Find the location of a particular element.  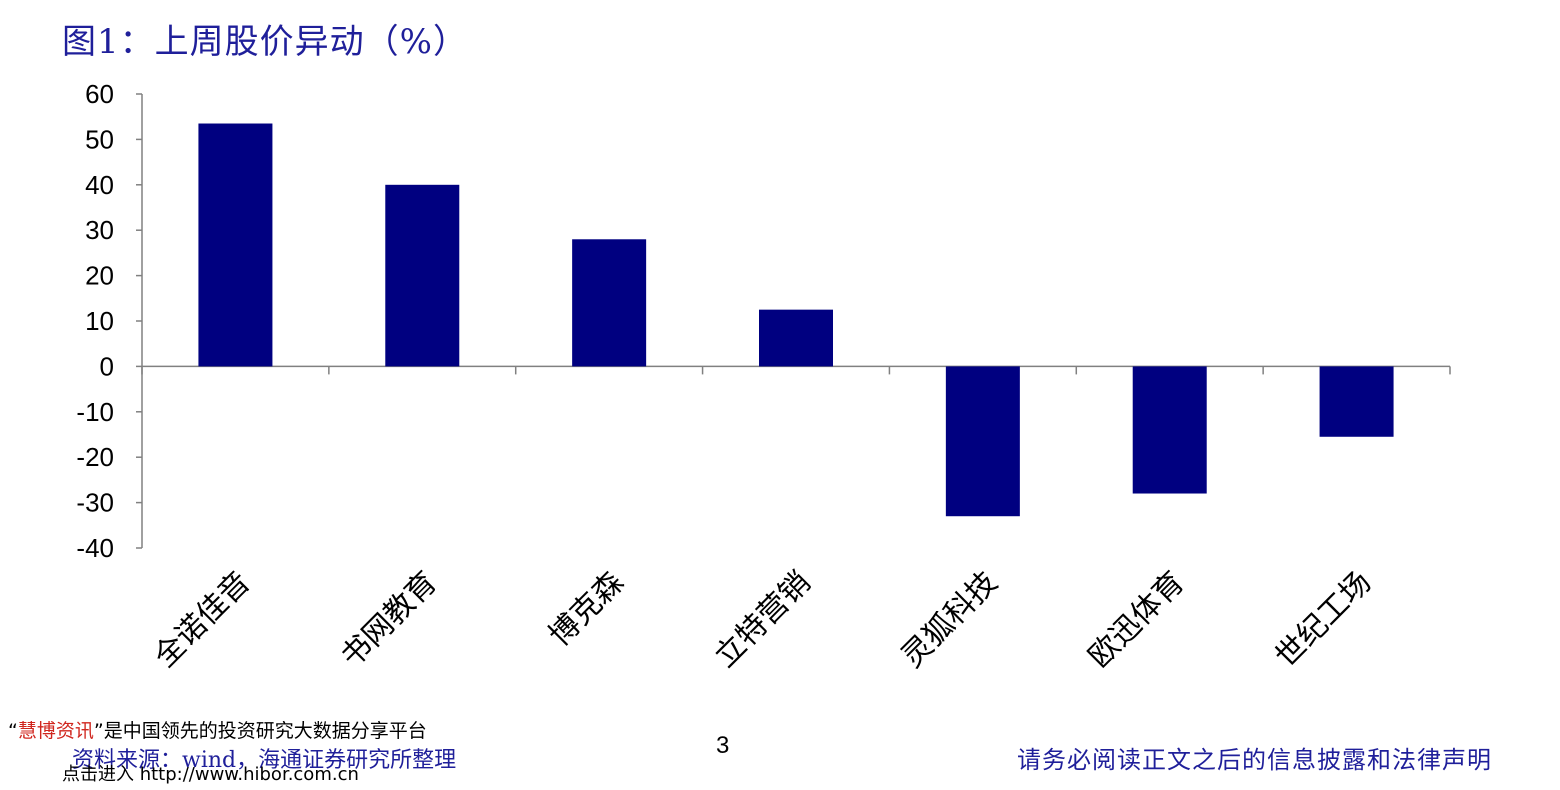

y-tick-label: 20 is located at coordinates (99, 276).